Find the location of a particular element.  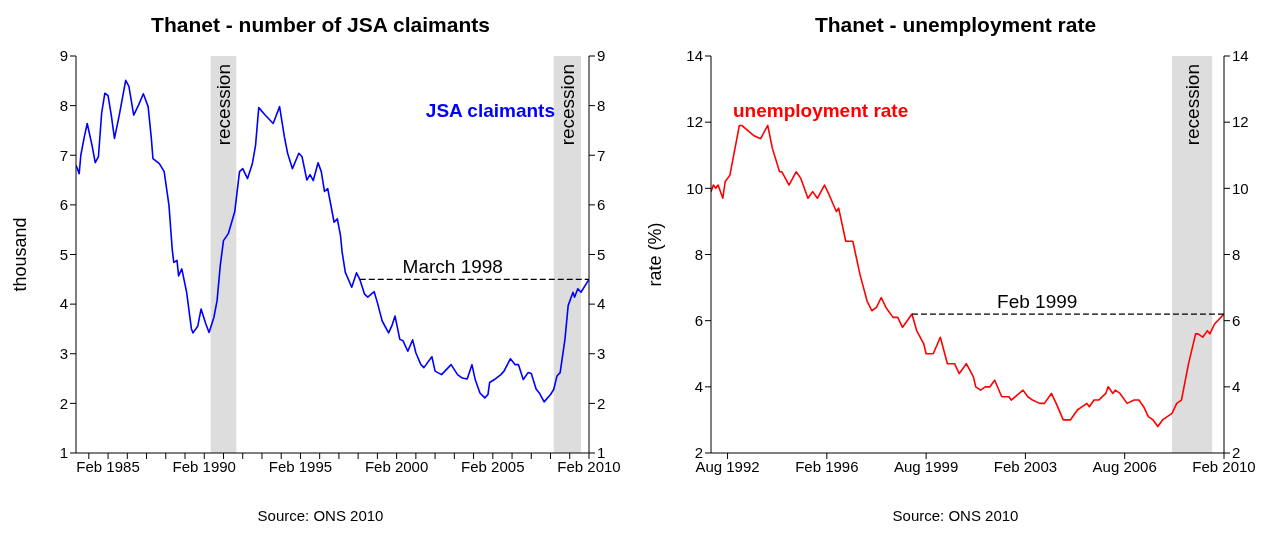

y-tick-label: 10 is located at coordinates (694, 188).